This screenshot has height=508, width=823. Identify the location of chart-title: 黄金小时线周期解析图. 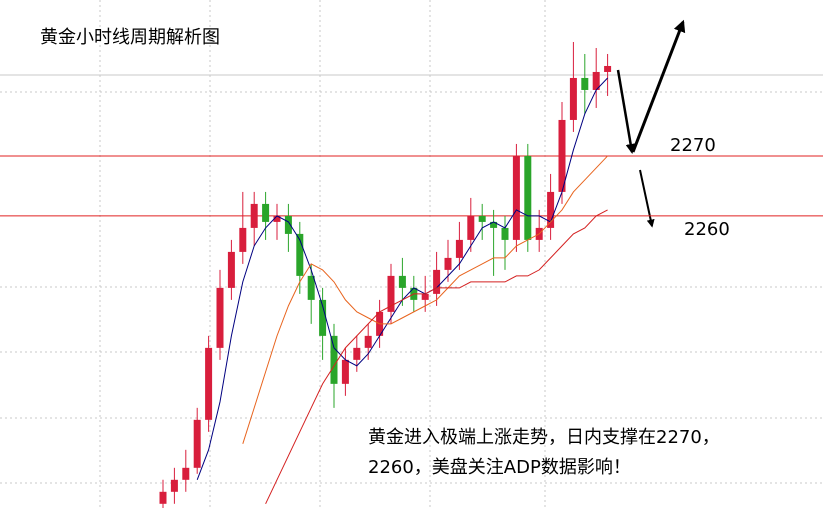
(130, 37).